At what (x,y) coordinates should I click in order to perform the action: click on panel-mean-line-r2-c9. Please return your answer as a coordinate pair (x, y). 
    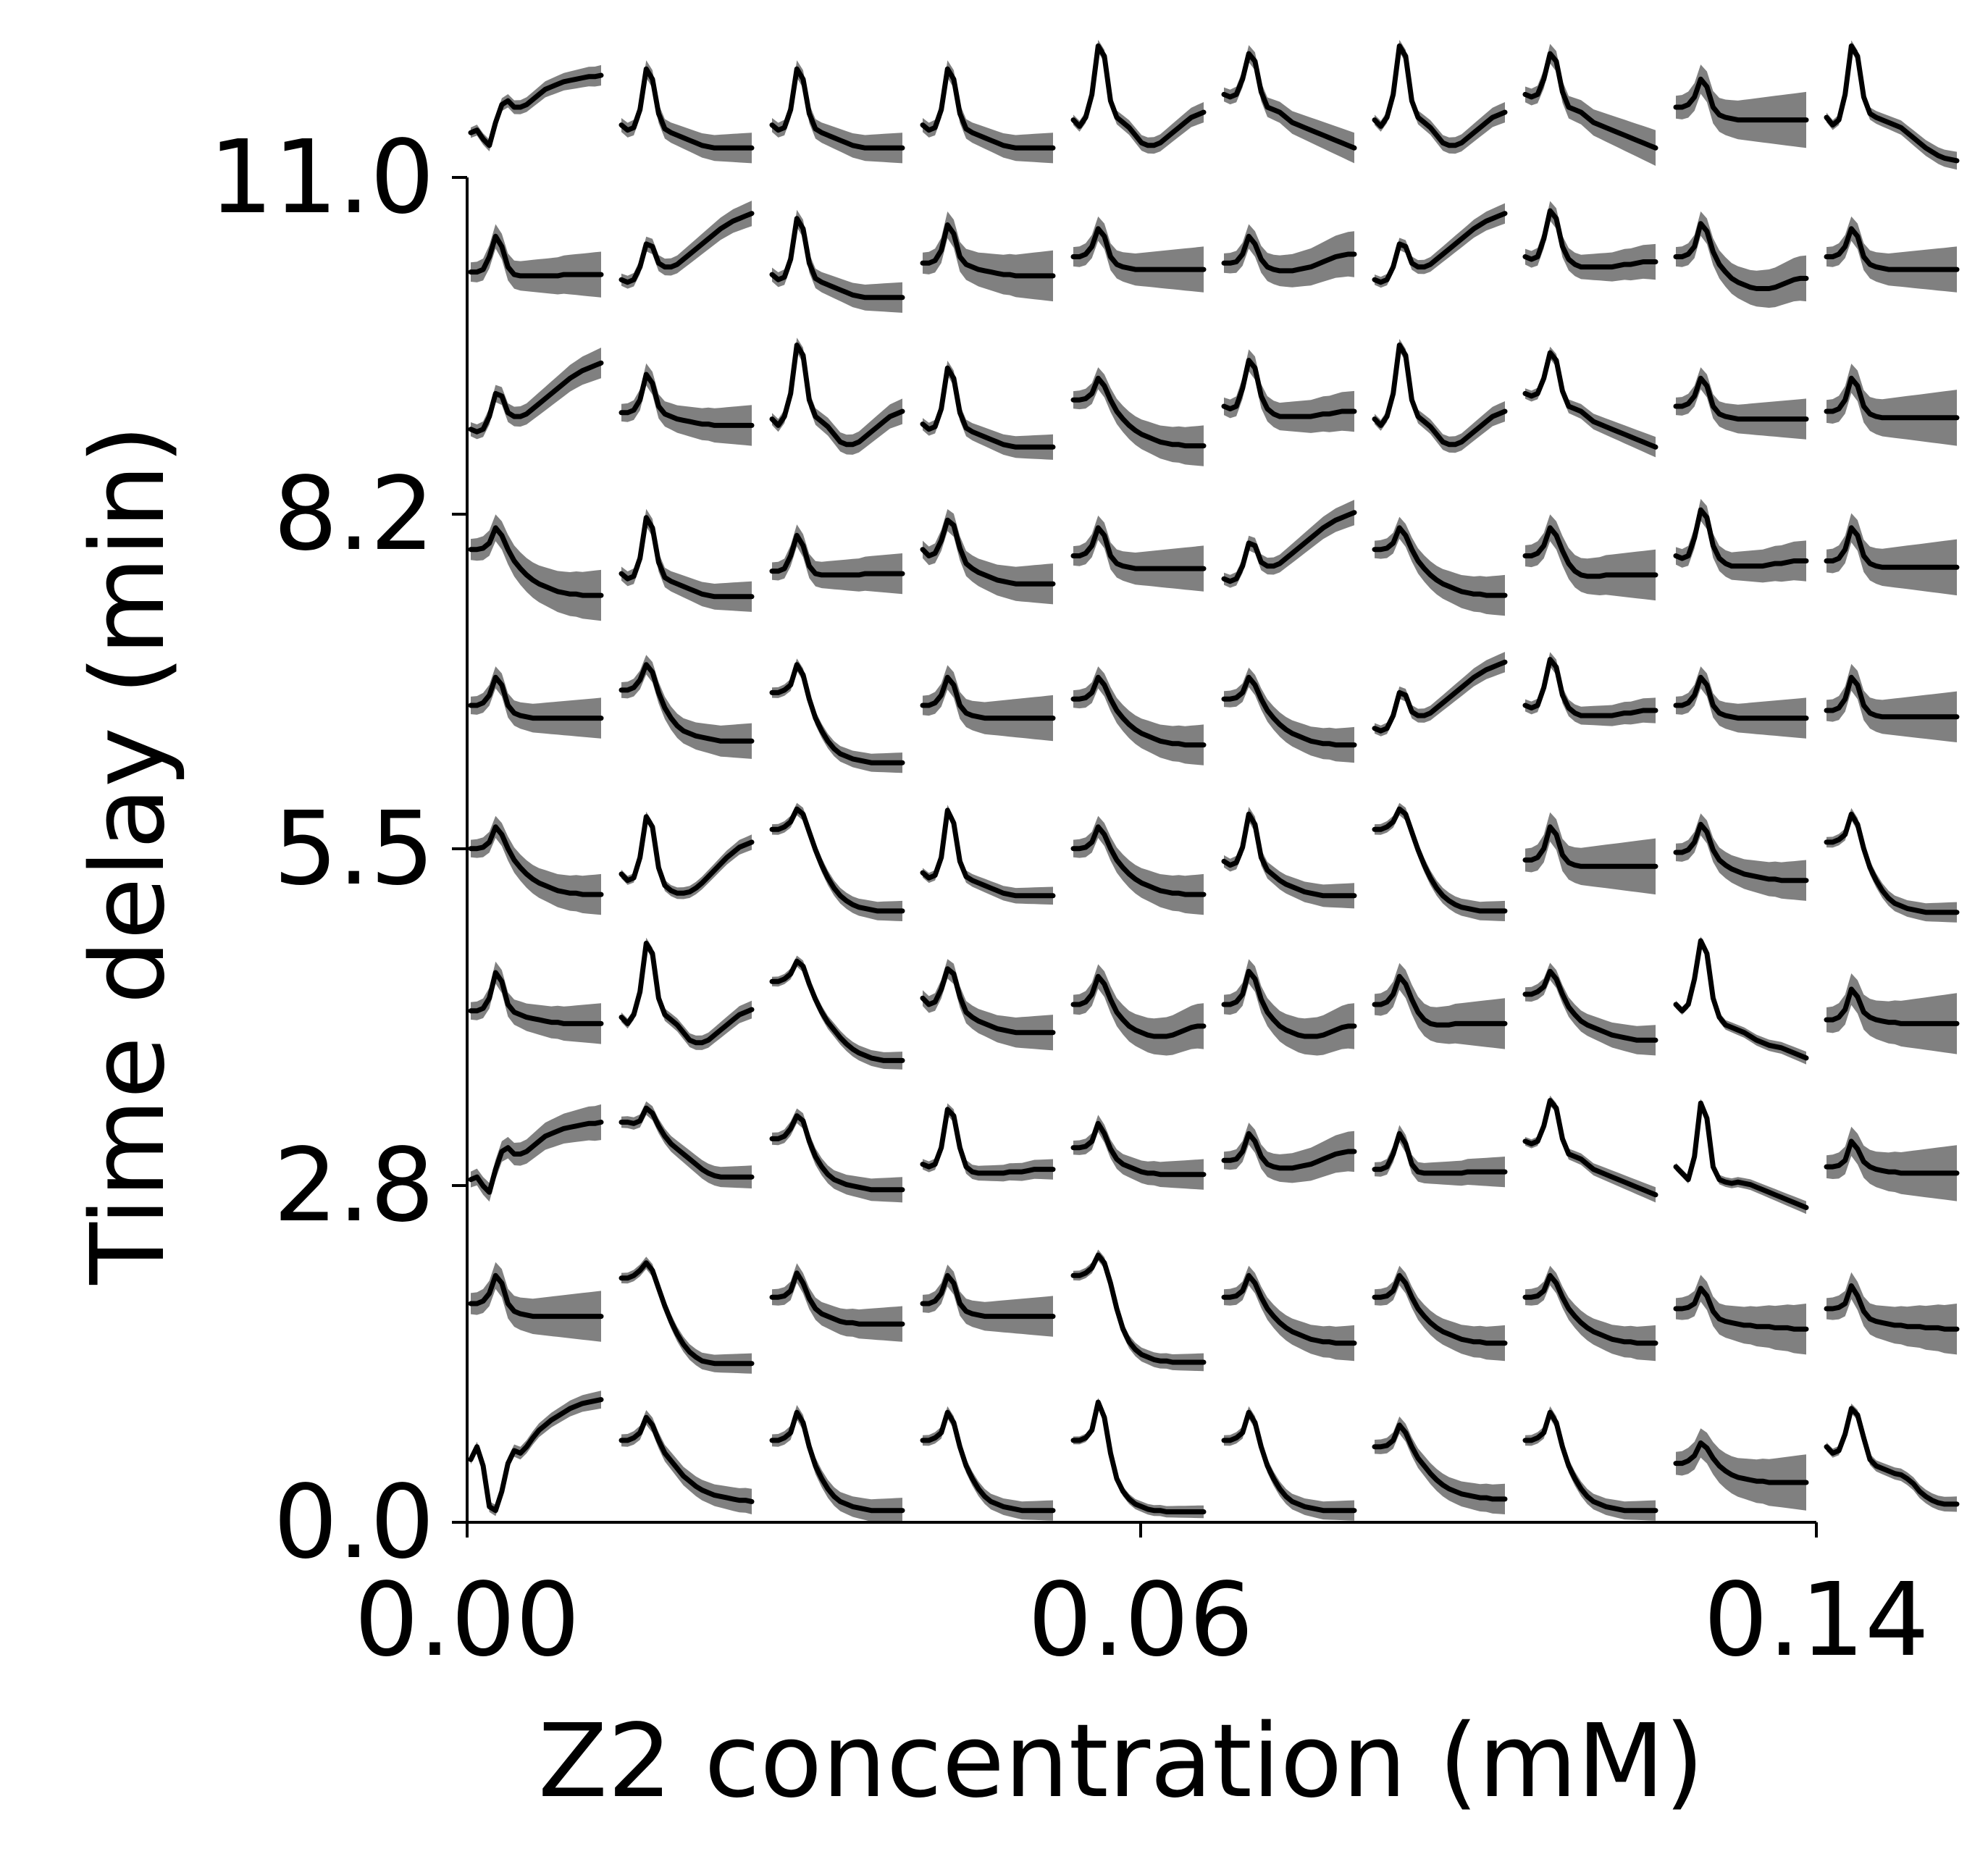
    Looking at the image, I should click on (1892, 1157).